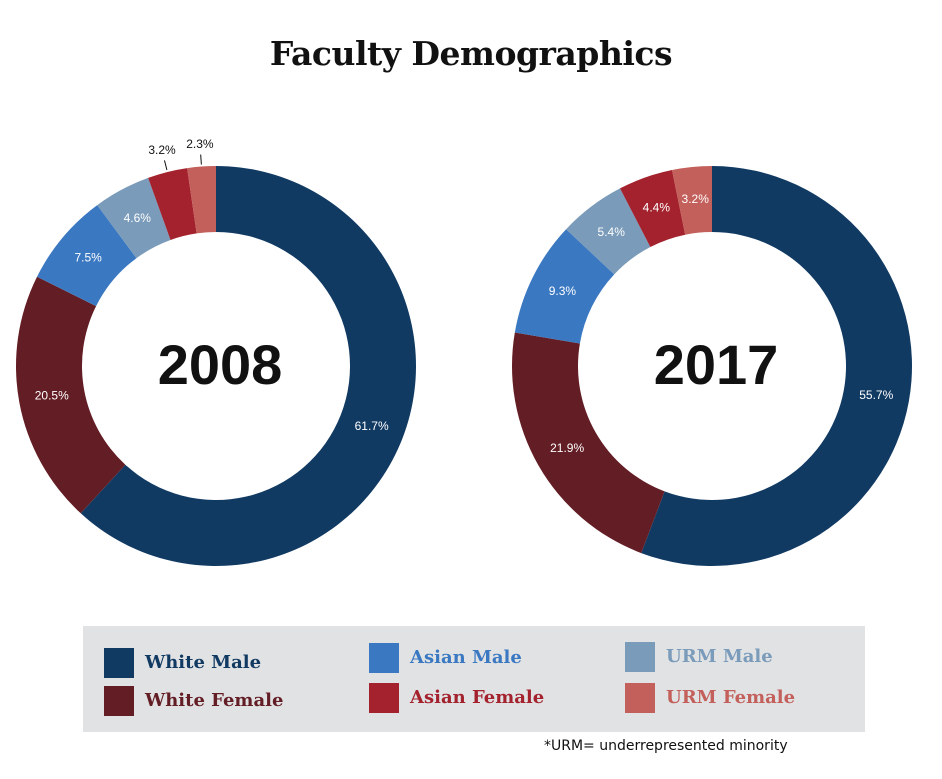 The height and width of the screenshot is (779, 942). What do you see at coordinates (52, 395) in the screenshot?
I see `slice-label-2008-white-female: 20.5%` at bounding box center [52, 395].